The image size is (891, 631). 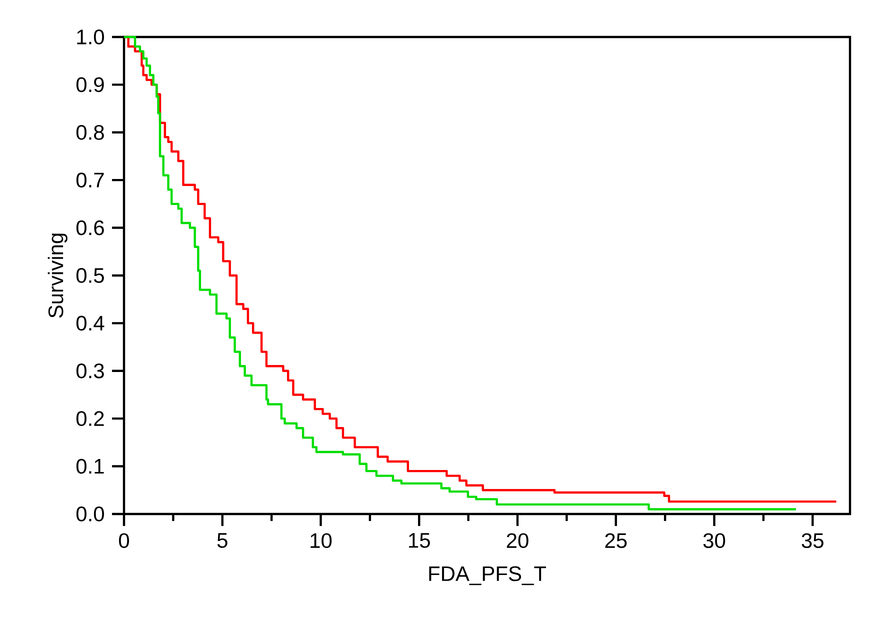 What do you see at coordinates (321, 540) in the screenshot?
I see `x-tick-label: 10` at bounding box center [321, 540].